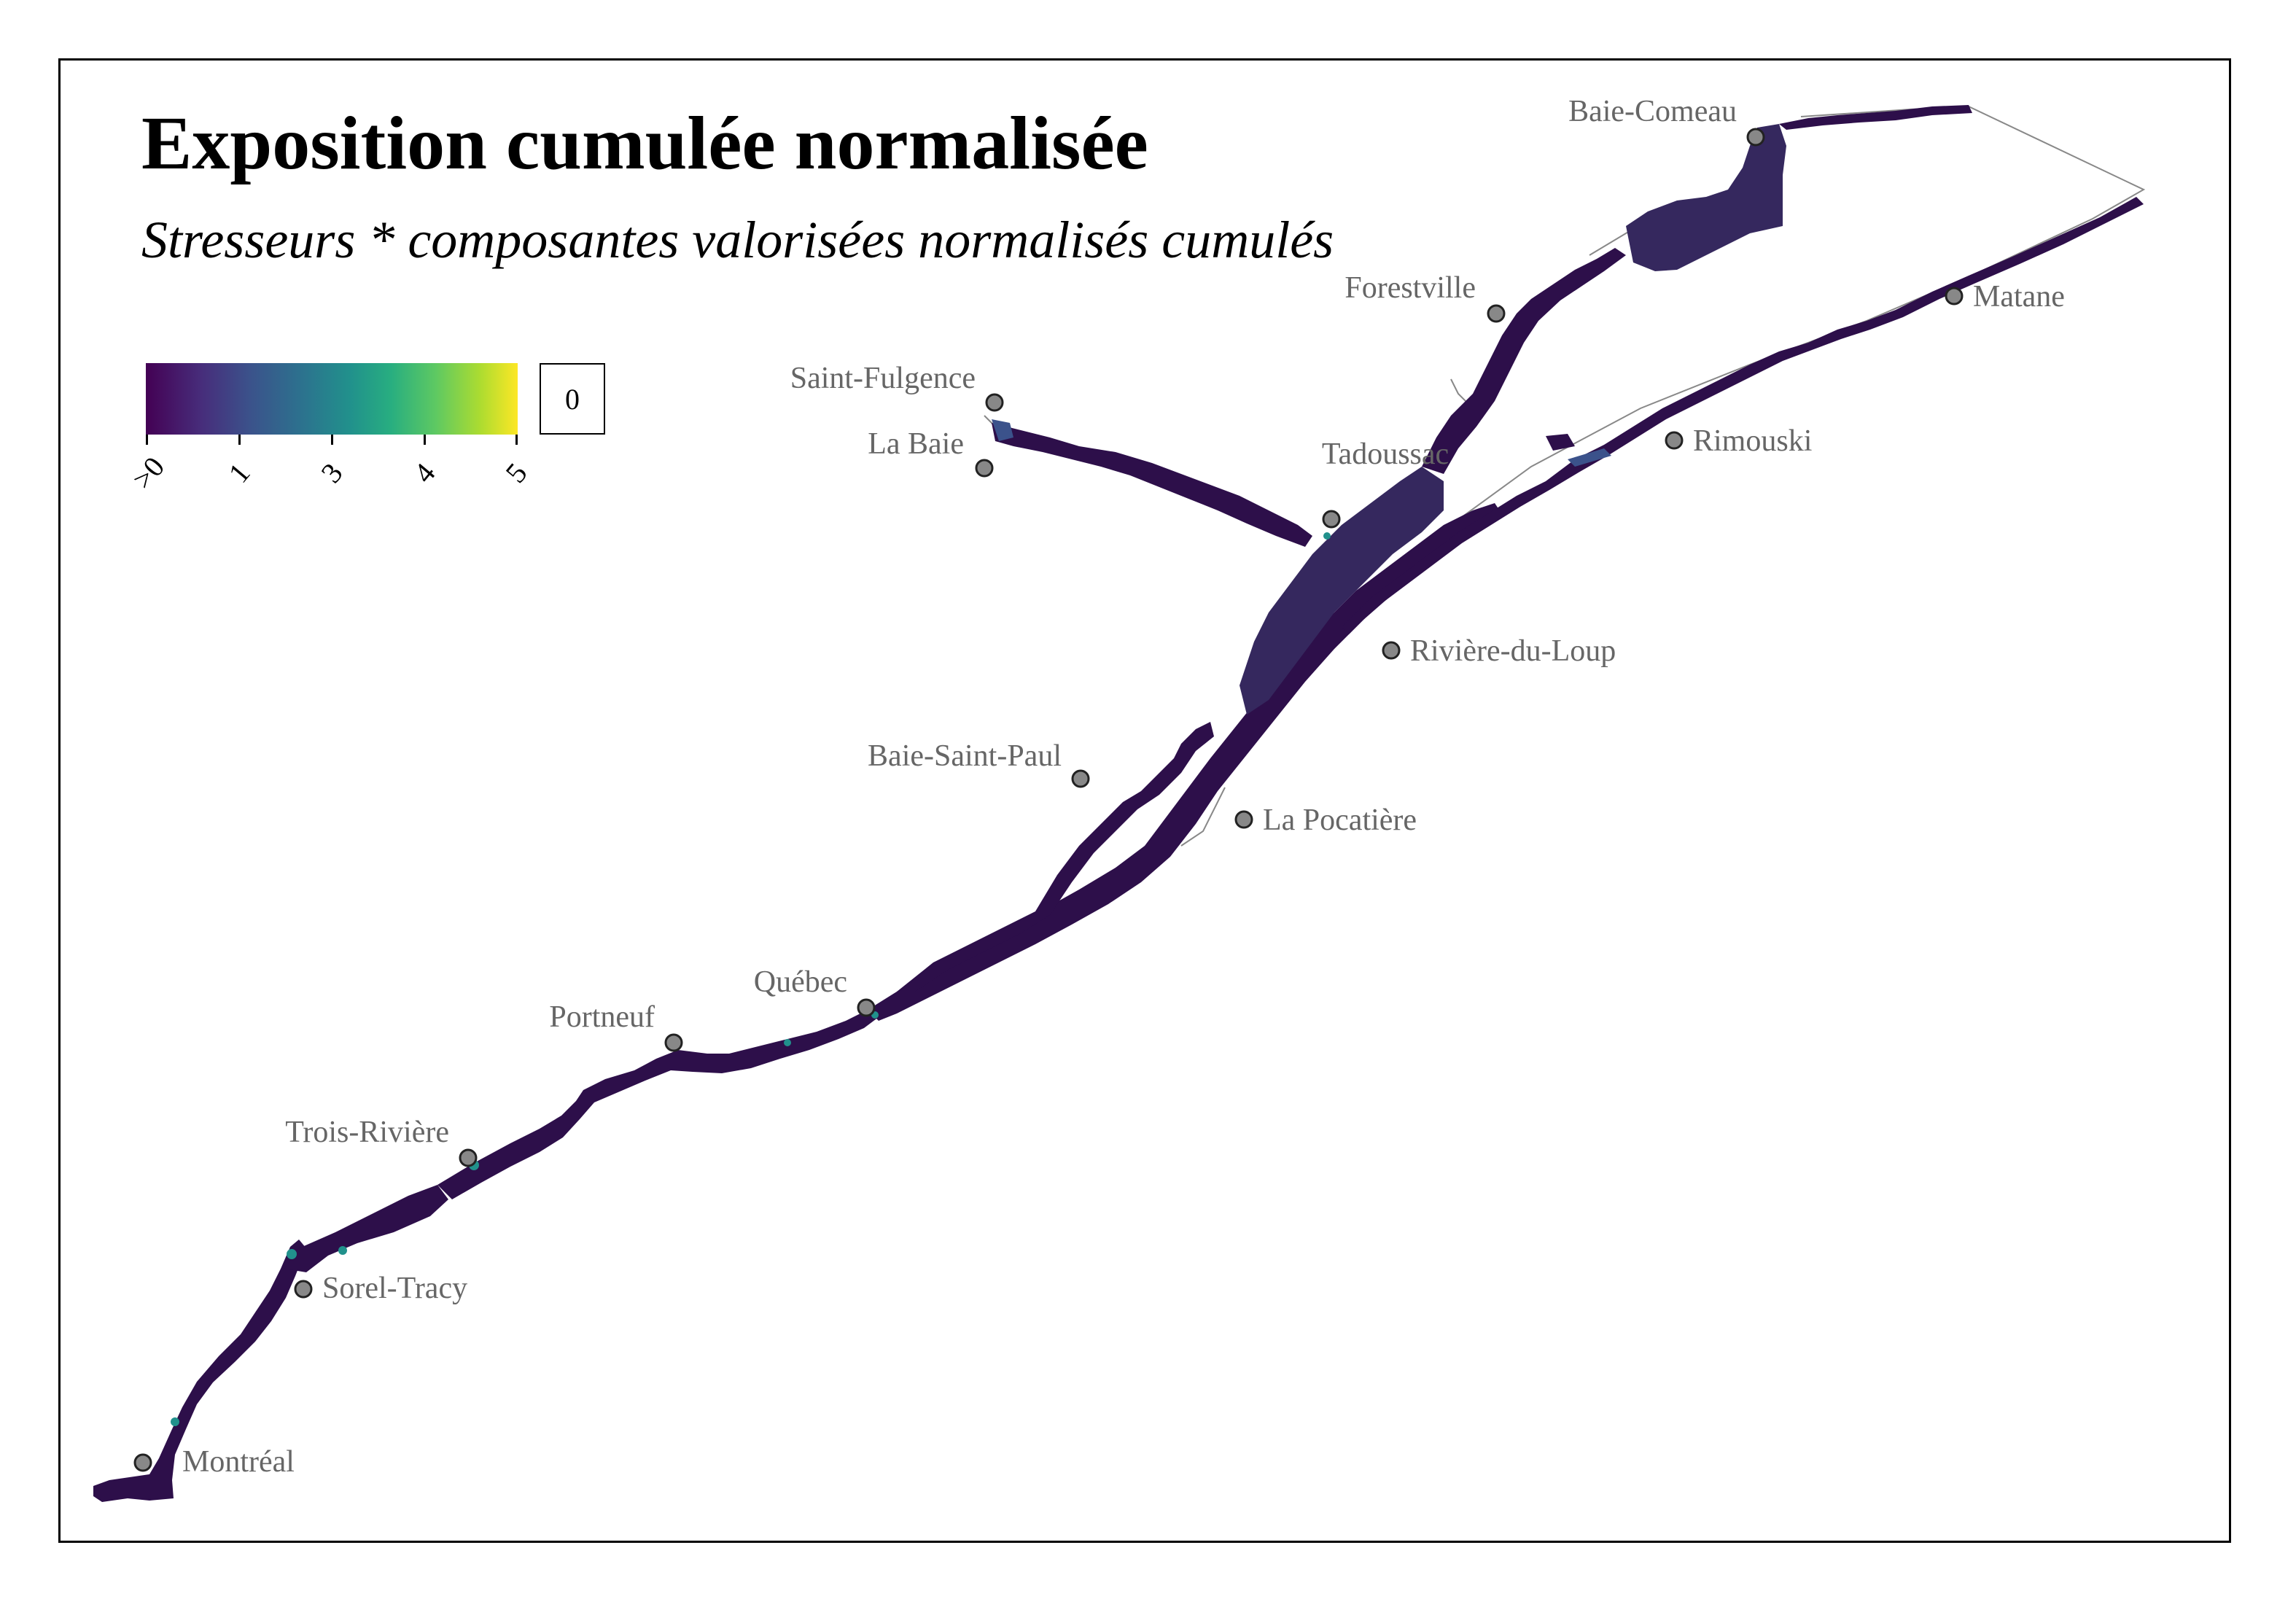  I want to click on city-label: Montréal, so click(239, 1462).